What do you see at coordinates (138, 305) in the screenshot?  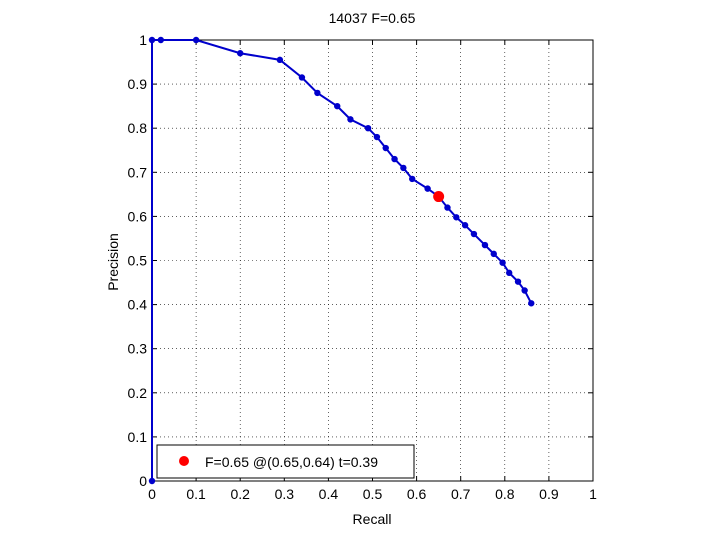 I see `y-tick-label: 0.4` at bounding box center [138, 305].